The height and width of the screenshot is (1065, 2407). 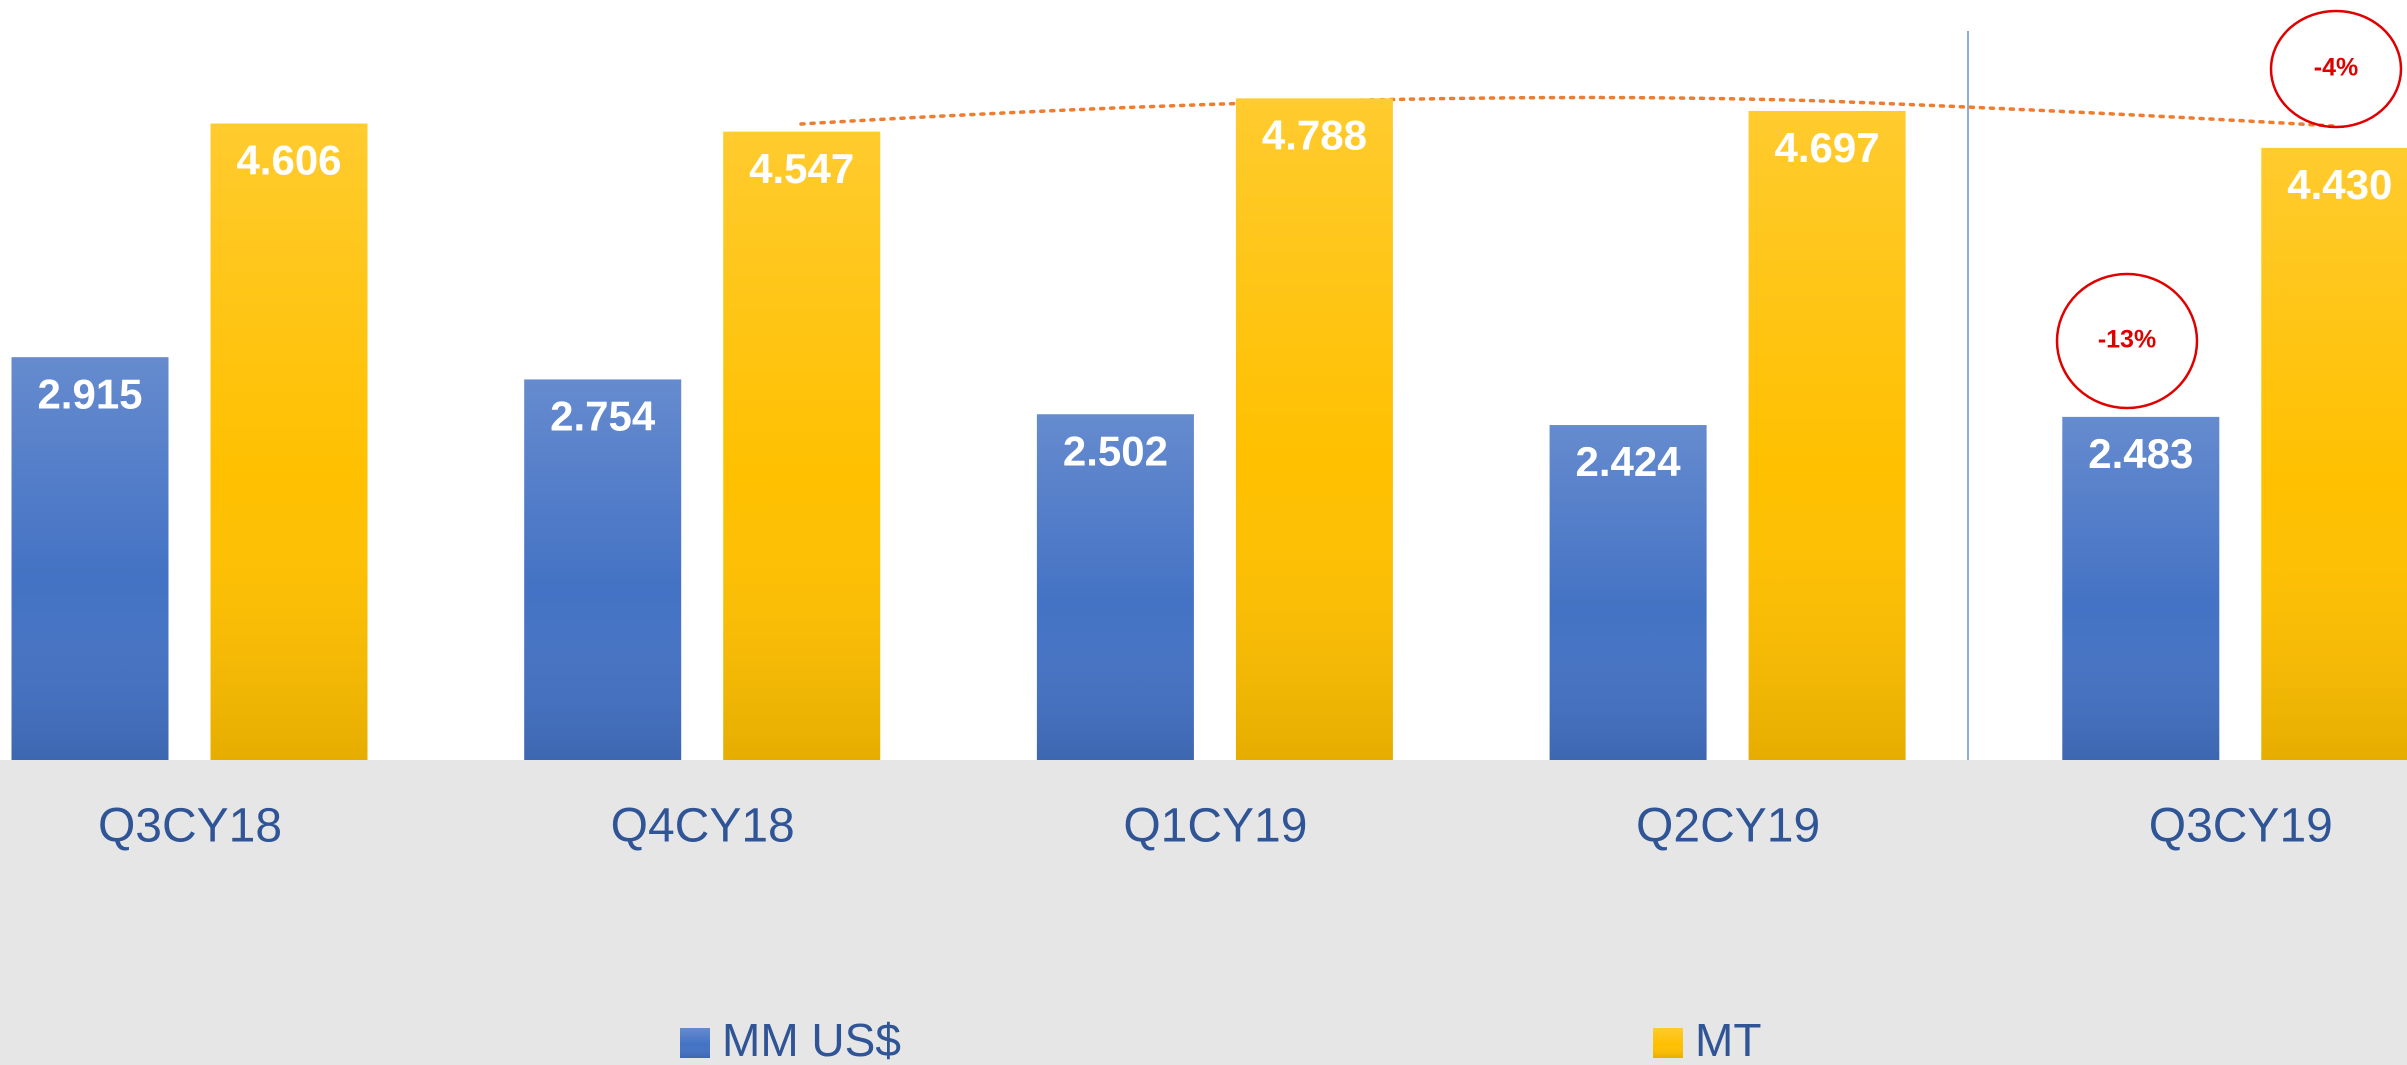 I want to click on x-tick-label: Q3CY18, so click(x=190, y=826).